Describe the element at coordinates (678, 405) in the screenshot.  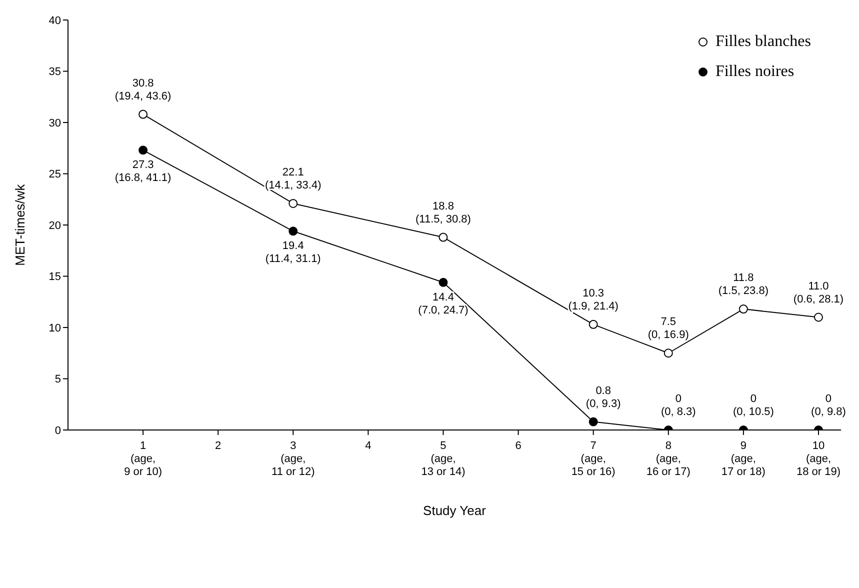
I see `data-label: 0 (0, 8.3)` at that location.